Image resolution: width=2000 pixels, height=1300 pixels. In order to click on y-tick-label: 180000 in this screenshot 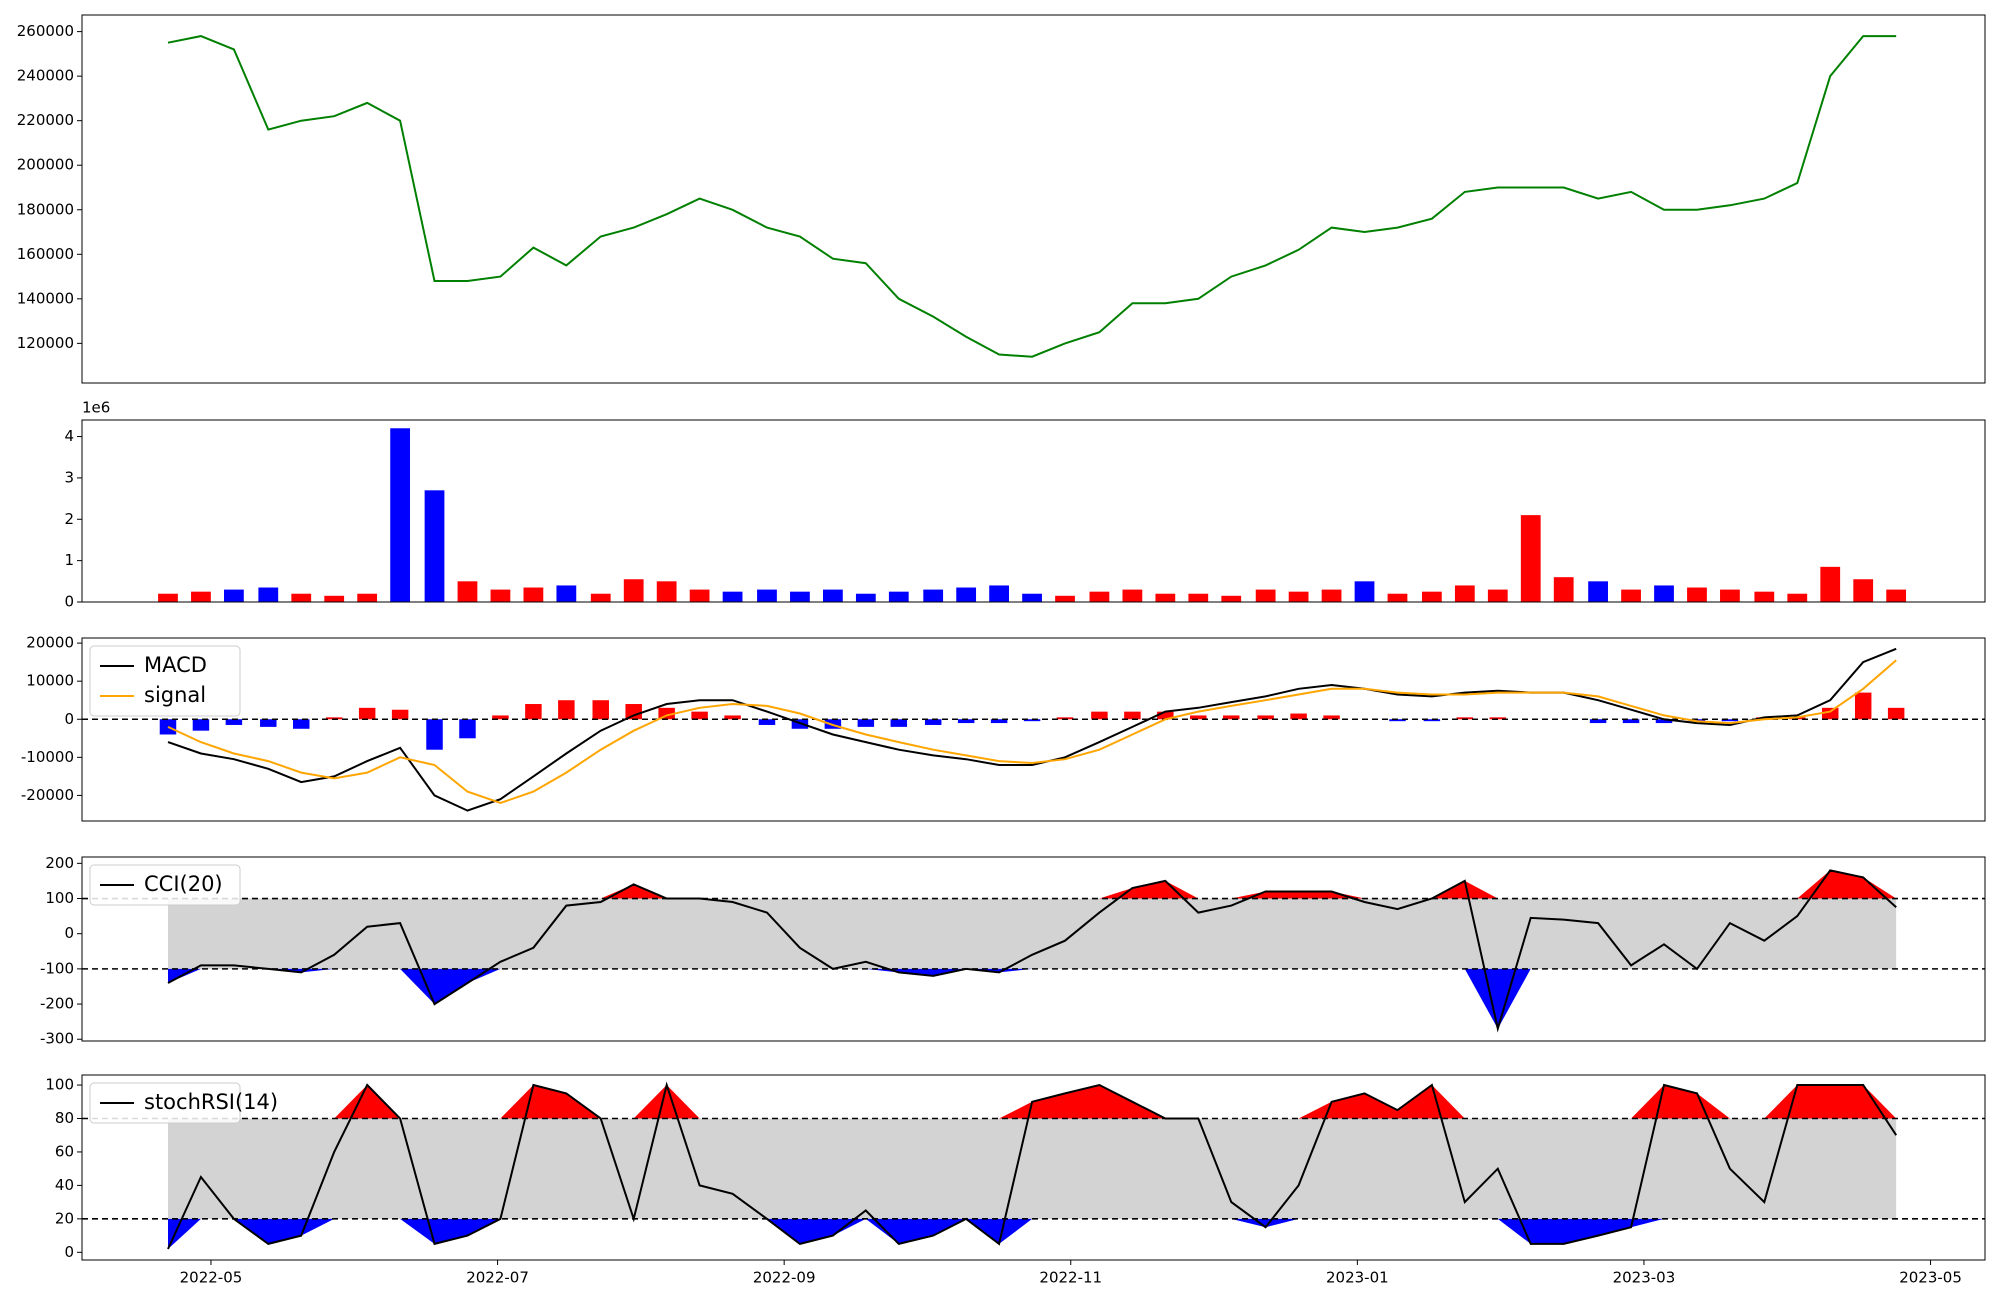, I will do `click(45, 209)`.